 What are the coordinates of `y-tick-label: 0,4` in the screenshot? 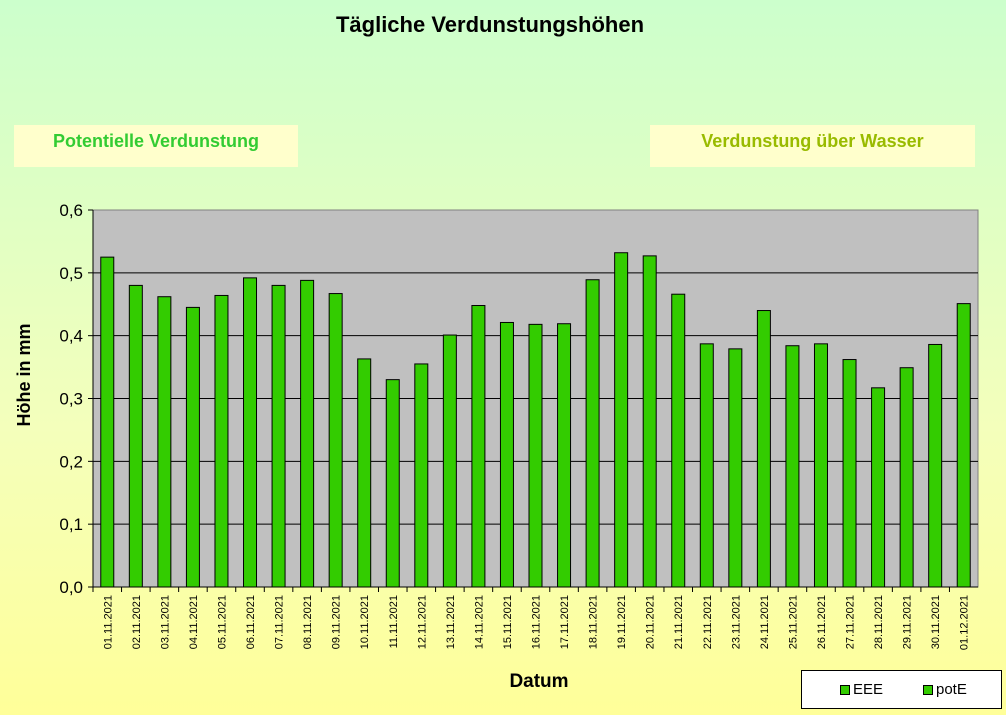 It's located at (71, 336).